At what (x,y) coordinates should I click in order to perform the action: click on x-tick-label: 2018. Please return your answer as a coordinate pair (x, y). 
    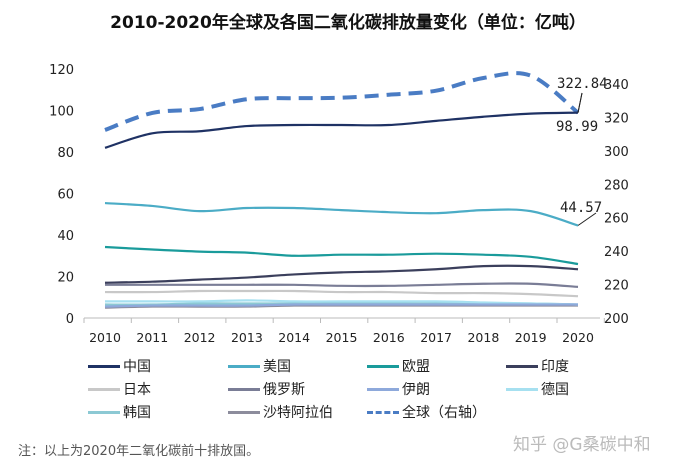
    Looking at the image, I should click on (483, 337).